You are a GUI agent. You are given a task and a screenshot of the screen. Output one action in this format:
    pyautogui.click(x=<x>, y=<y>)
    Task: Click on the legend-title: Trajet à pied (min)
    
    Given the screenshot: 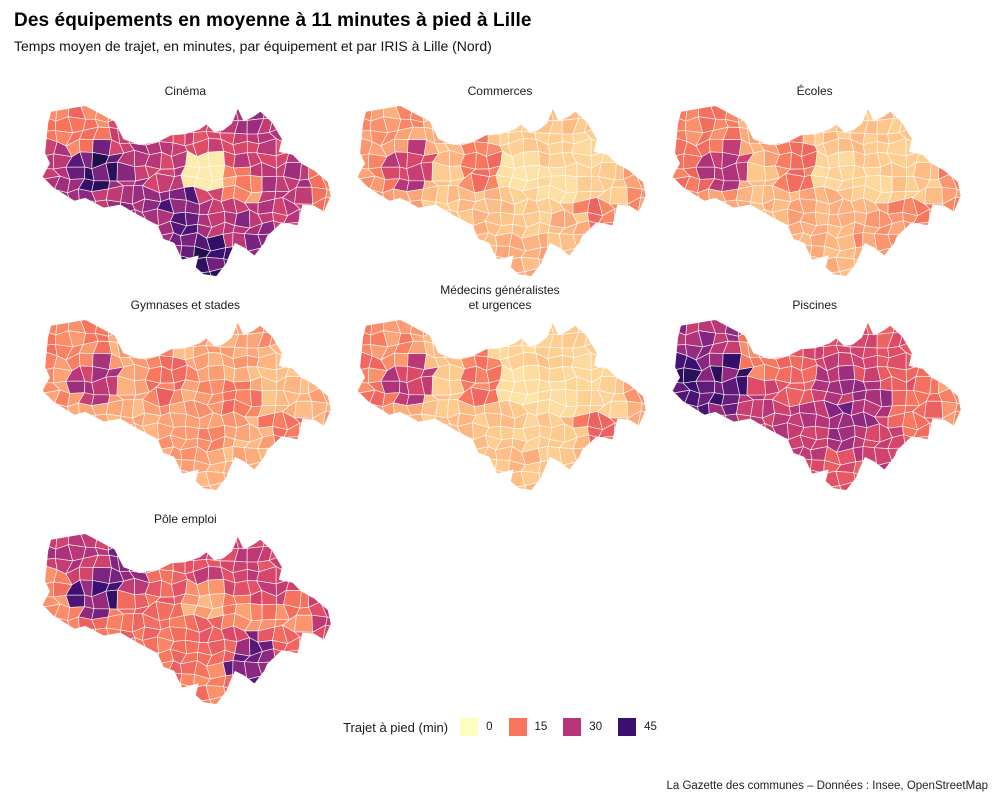 What is the action you would take?
    pyautogui.click(x=396, y=727)
    